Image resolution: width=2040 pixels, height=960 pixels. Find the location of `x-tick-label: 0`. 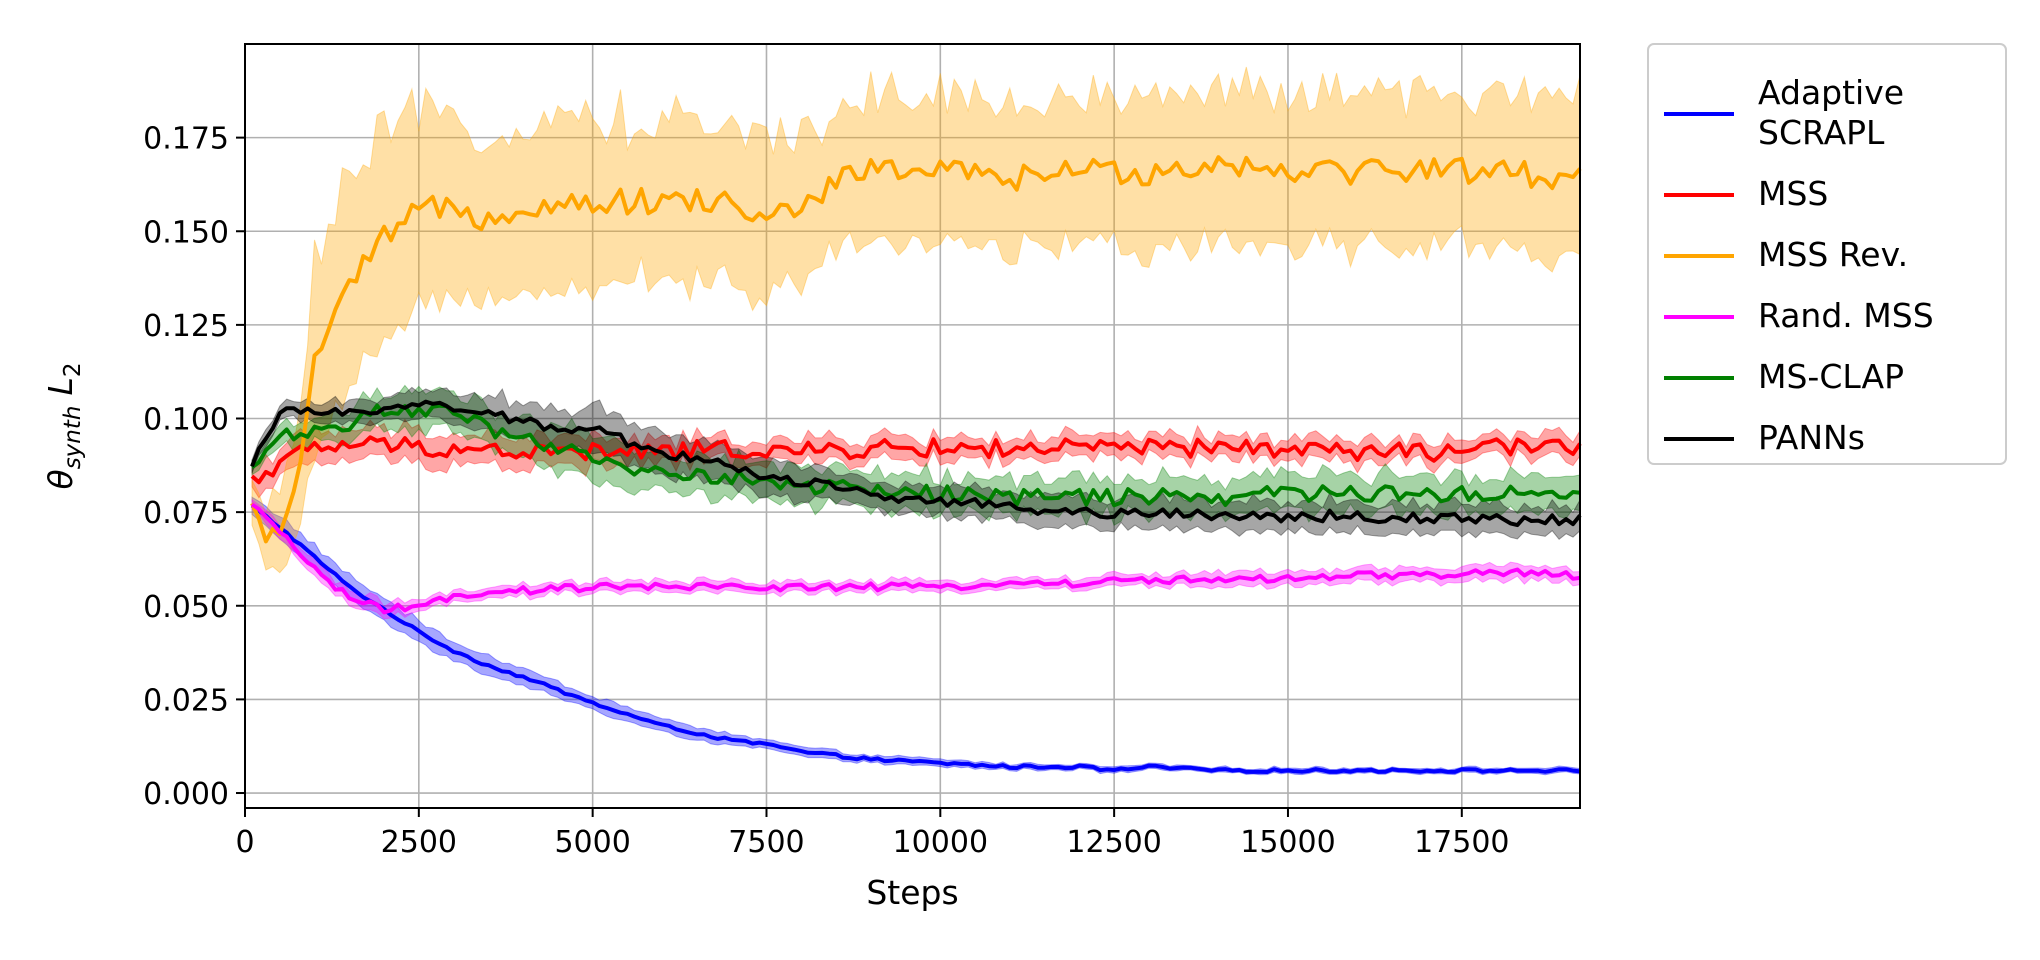

x-tick-label: 0 is located at coordinates (244, 842).